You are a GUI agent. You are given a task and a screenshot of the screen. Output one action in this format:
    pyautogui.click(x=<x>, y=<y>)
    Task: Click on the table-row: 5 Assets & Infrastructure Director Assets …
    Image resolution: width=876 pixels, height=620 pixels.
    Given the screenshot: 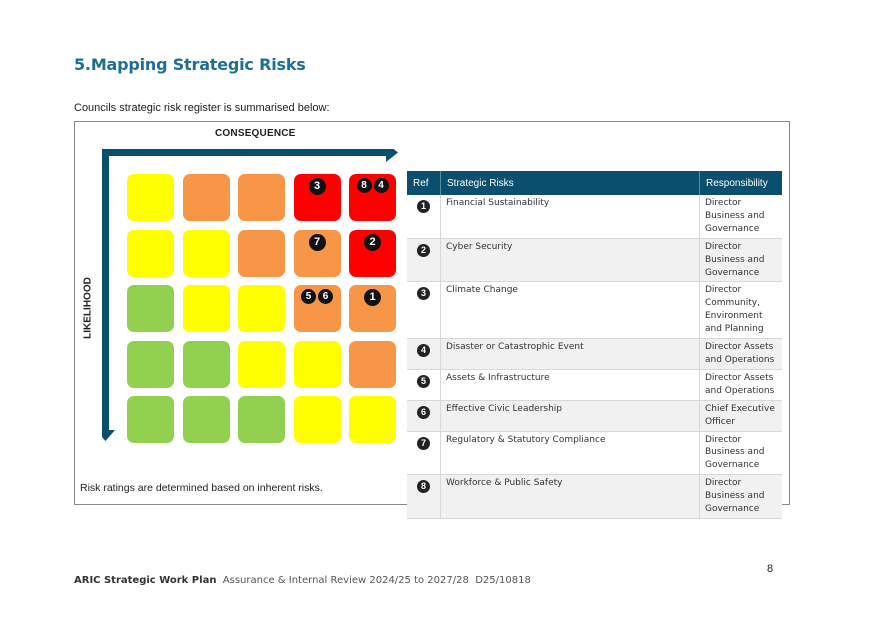 What is the action you would take?
    pyautogui.click(x=594, y=385)
    